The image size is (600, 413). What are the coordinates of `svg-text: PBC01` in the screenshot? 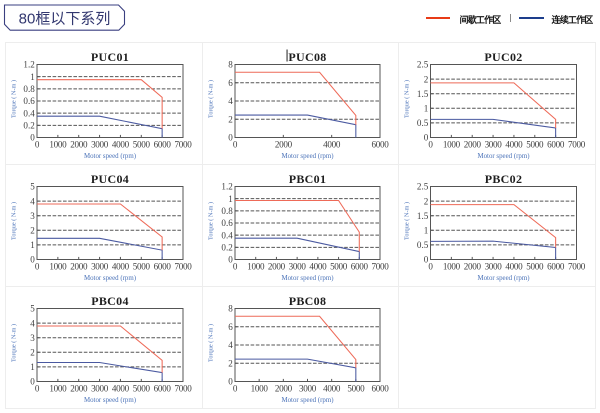 It's located at (307, 179).